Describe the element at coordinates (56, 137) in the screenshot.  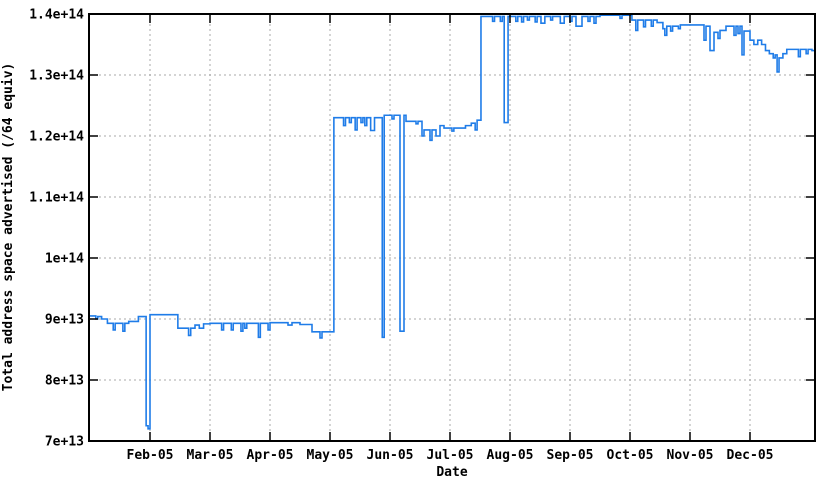
I see `y-tick-label: 1.2e+14` at that location.